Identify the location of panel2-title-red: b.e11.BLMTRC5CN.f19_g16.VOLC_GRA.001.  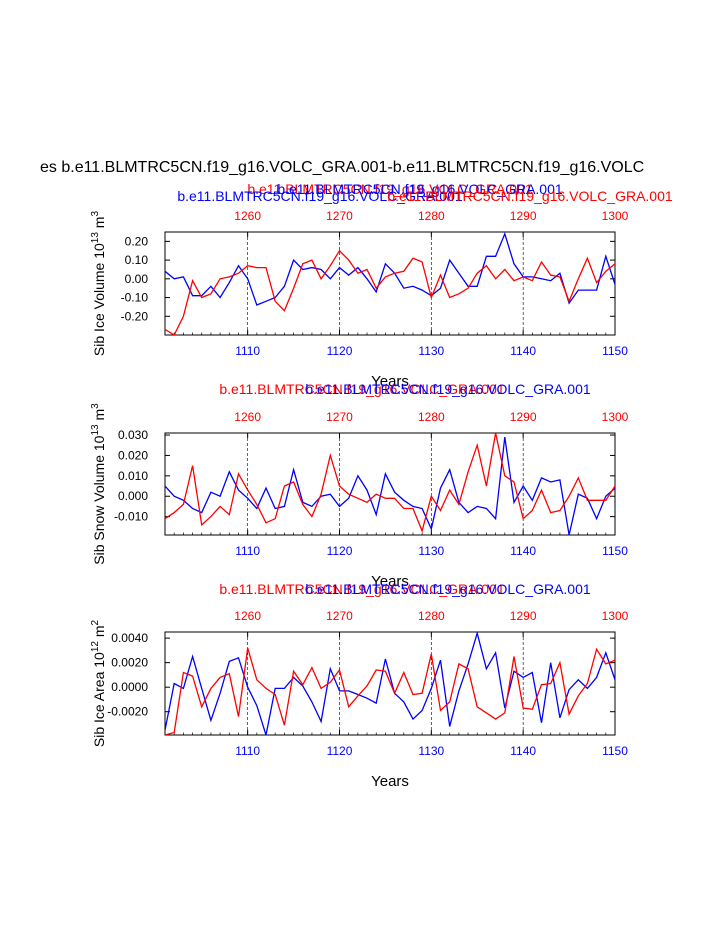
(362, 389).